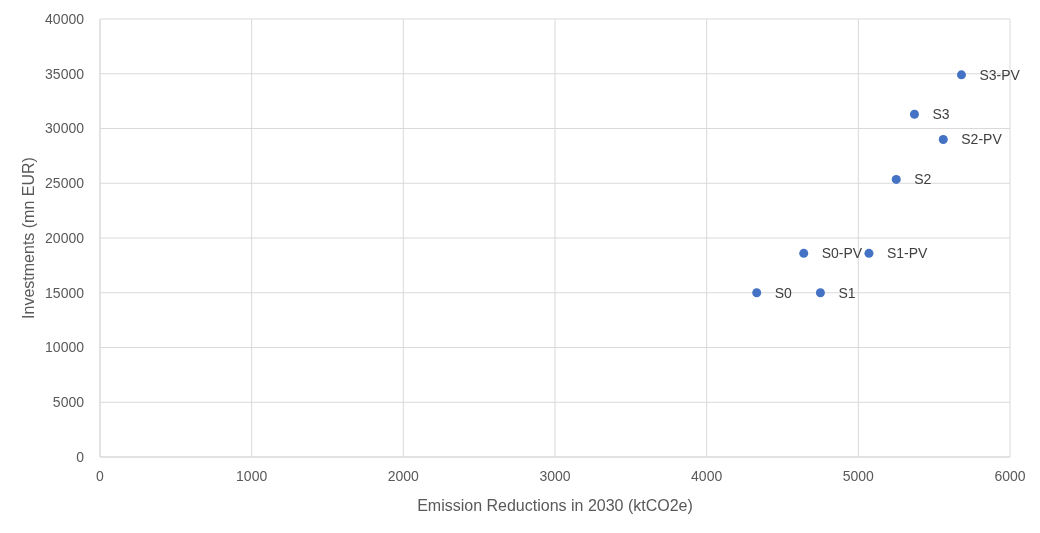 The width and height of the screenshot is (1040, 533). What do you see at coordinates (847, 292) in the screenshot?
I see `annotation: S1` at bounding box center [847, 292].